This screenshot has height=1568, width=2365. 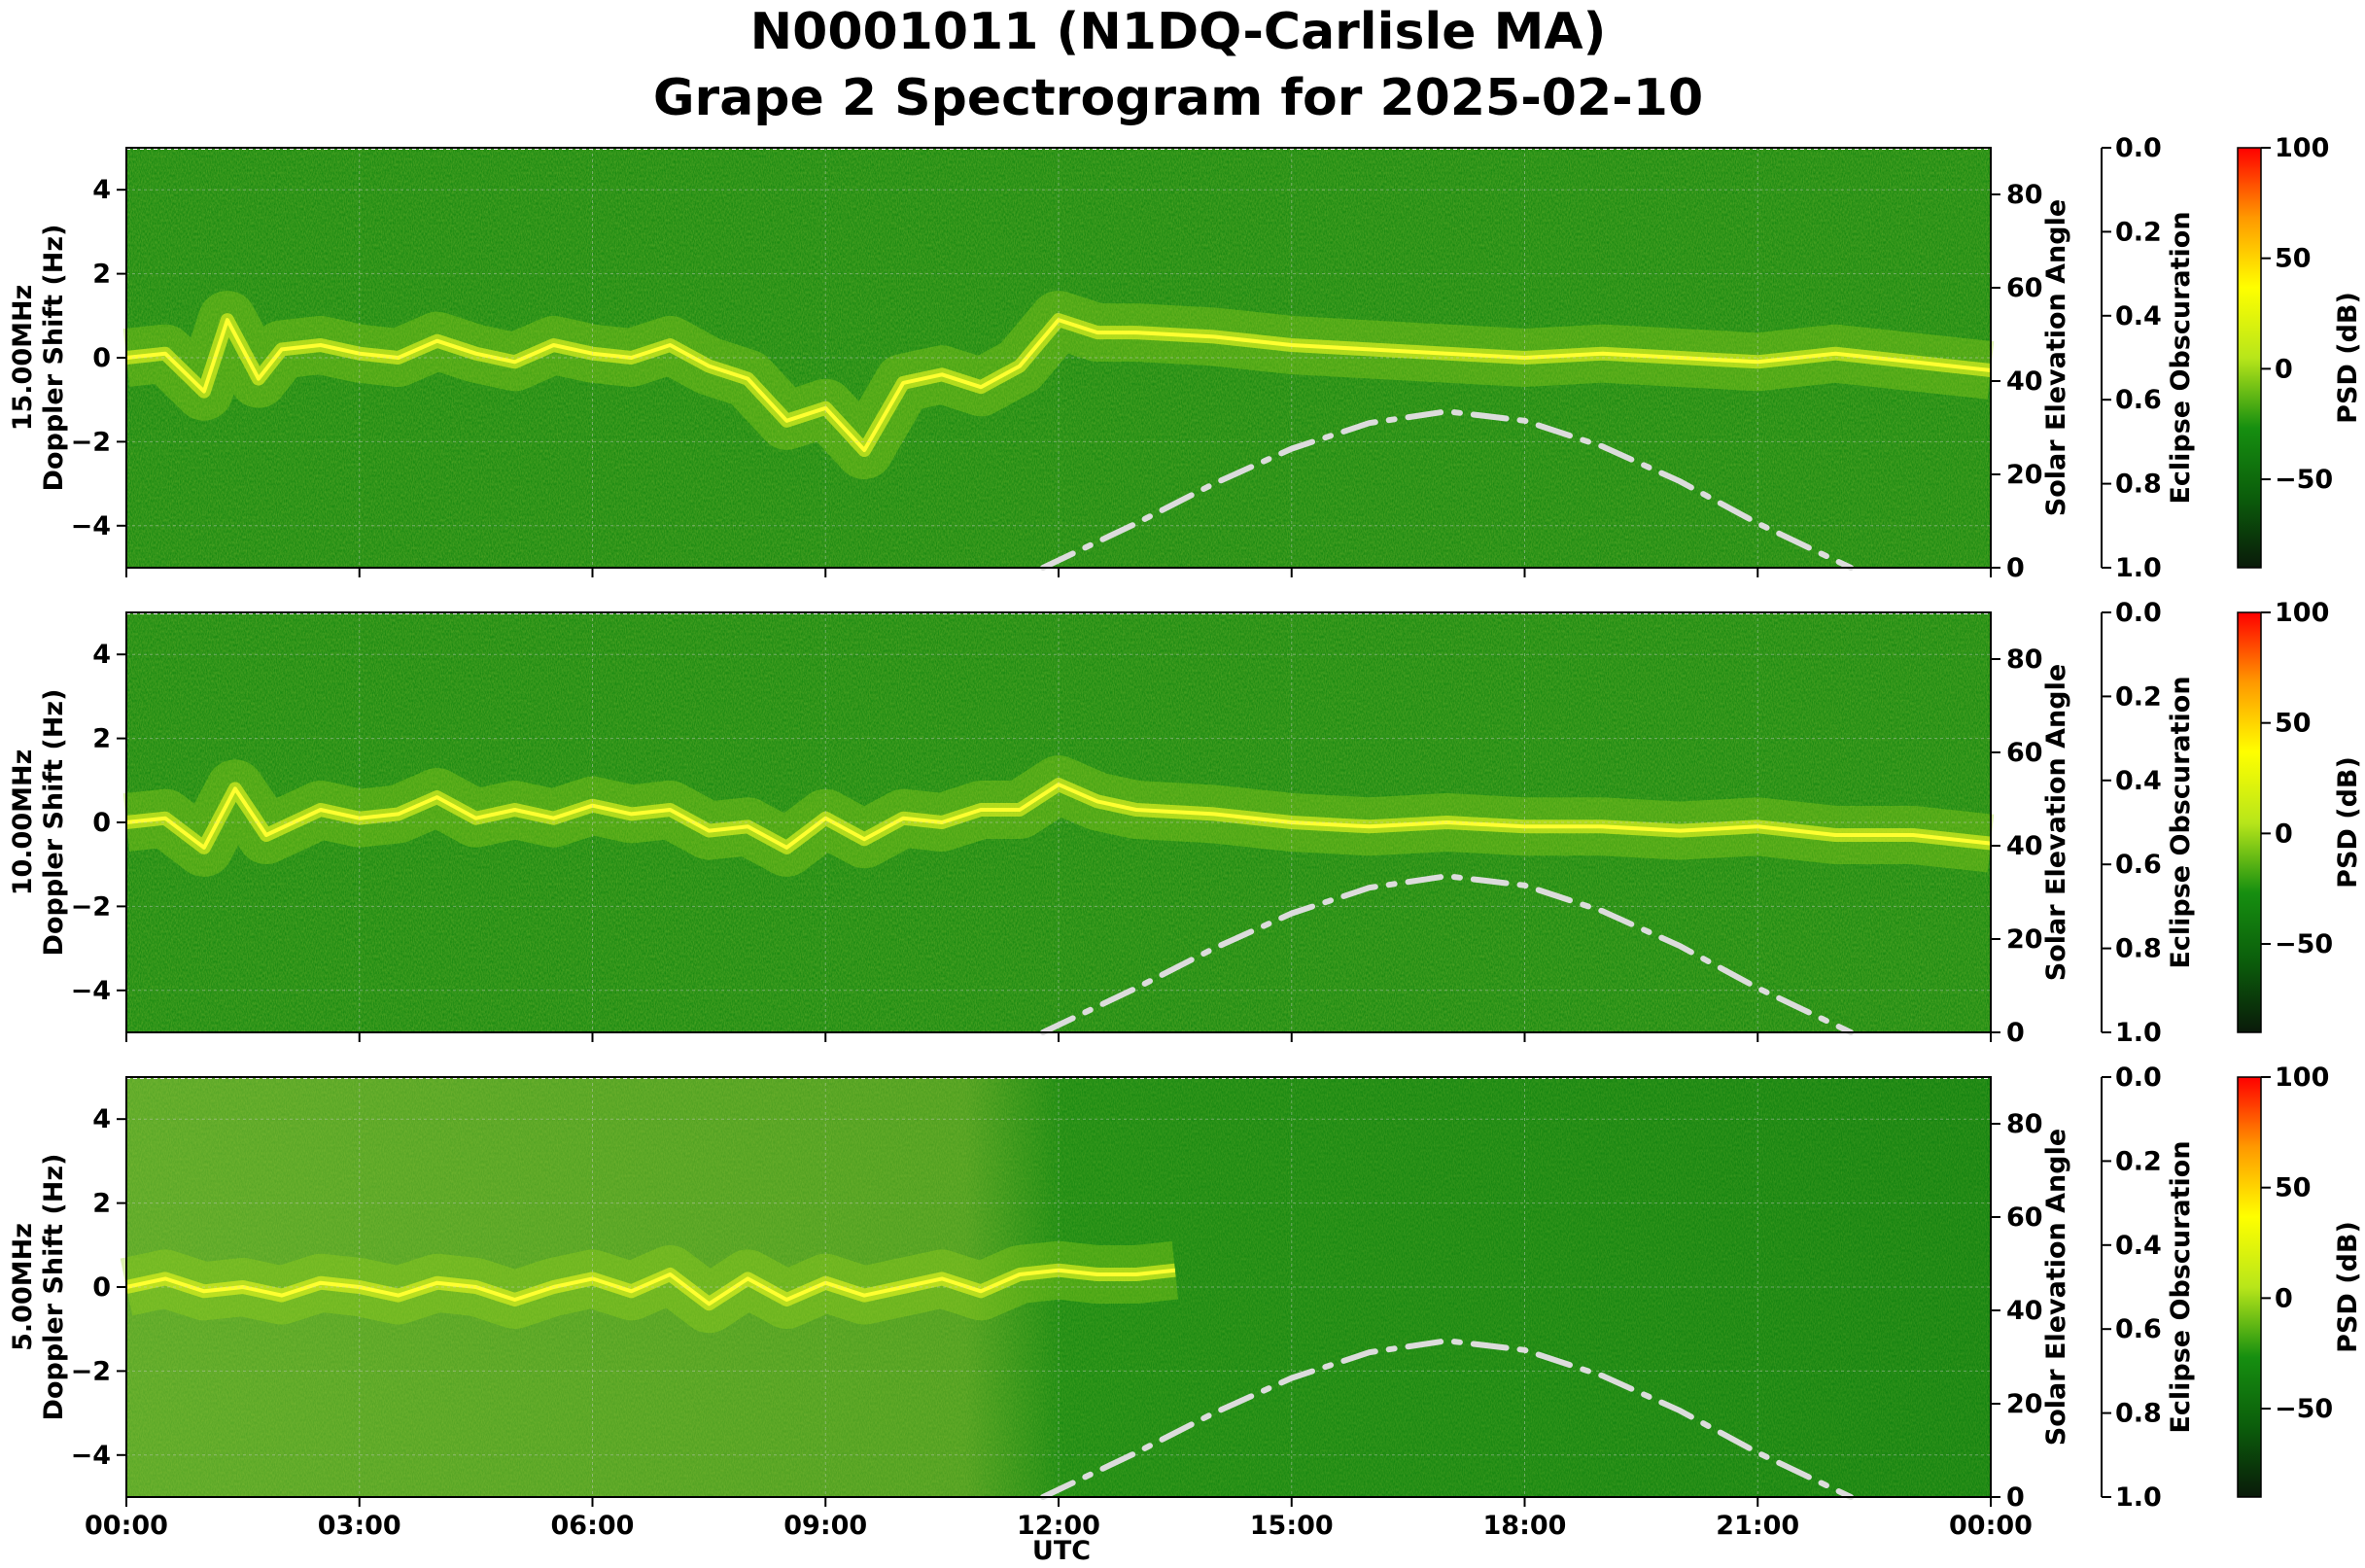 I want to click on figure-title-line1: N0001011 (N1DQ-Carlisle MA), so click(x=1178, y=32).